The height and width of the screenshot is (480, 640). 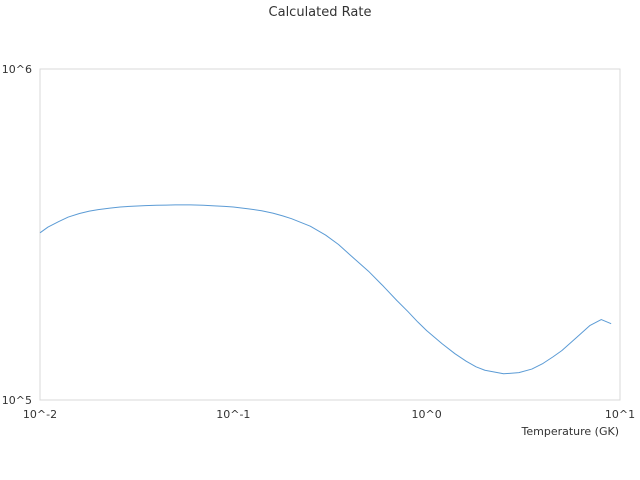 What do you see at coordinates (17, 400) in the screenshot?
I see `y-tick-label: 10^5` at bounding box center [17, 400].